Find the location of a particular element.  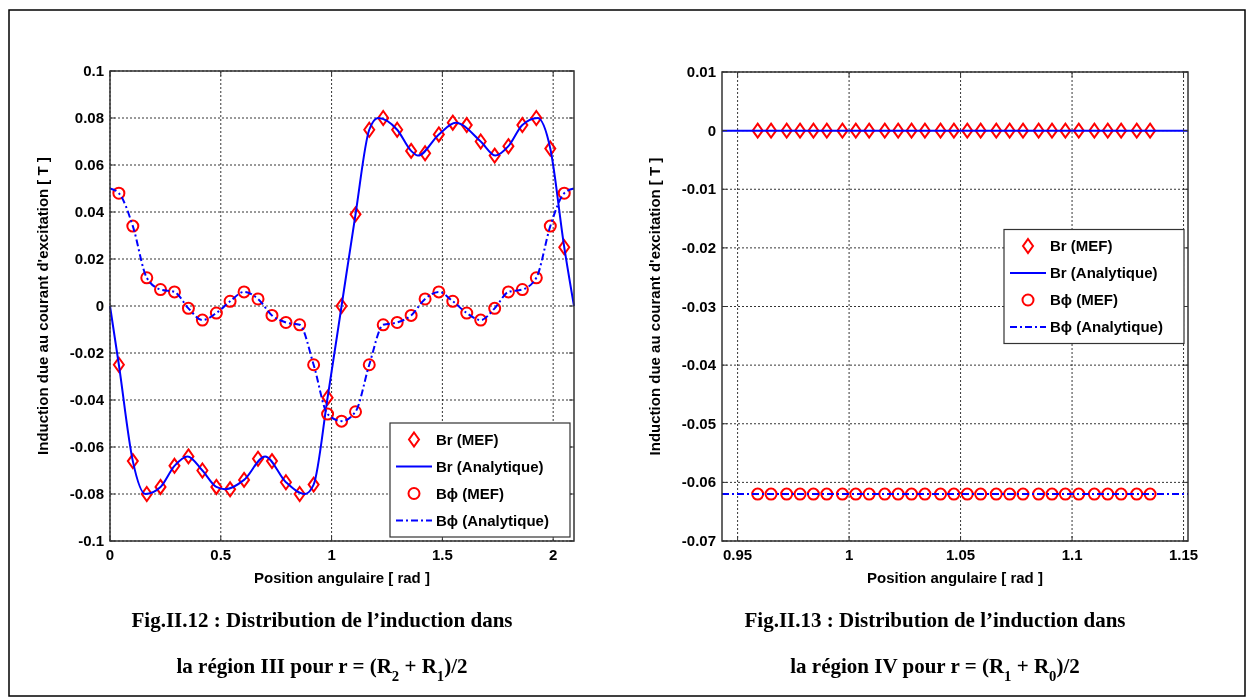

text: la région IV pour r = (R$_{1}$ + R$_{0}$)/2 is located at coordinates (935, 669).